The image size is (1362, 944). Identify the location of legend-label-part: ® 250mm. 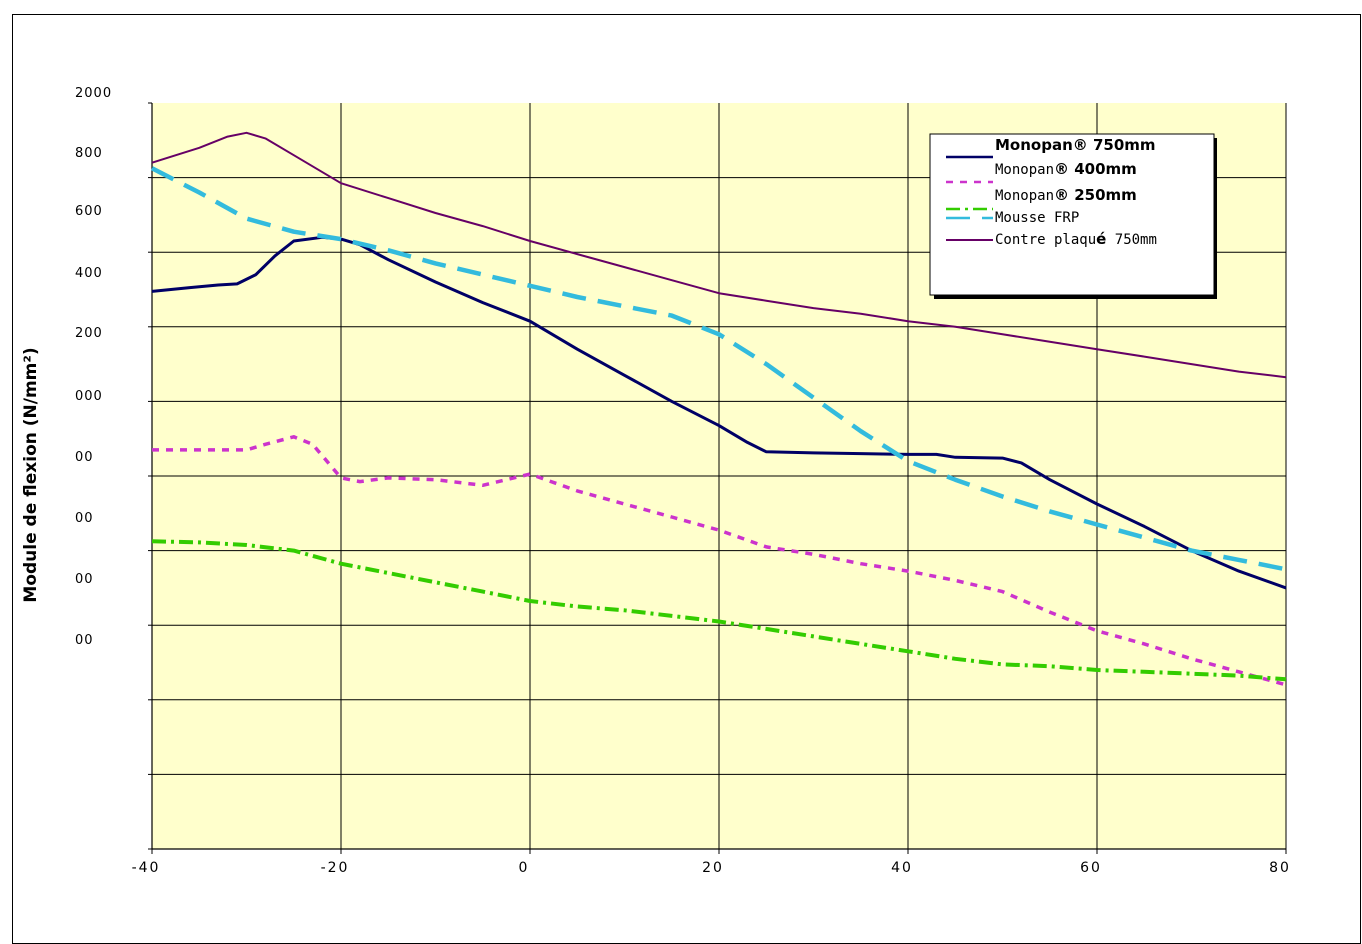
(1095, 195).